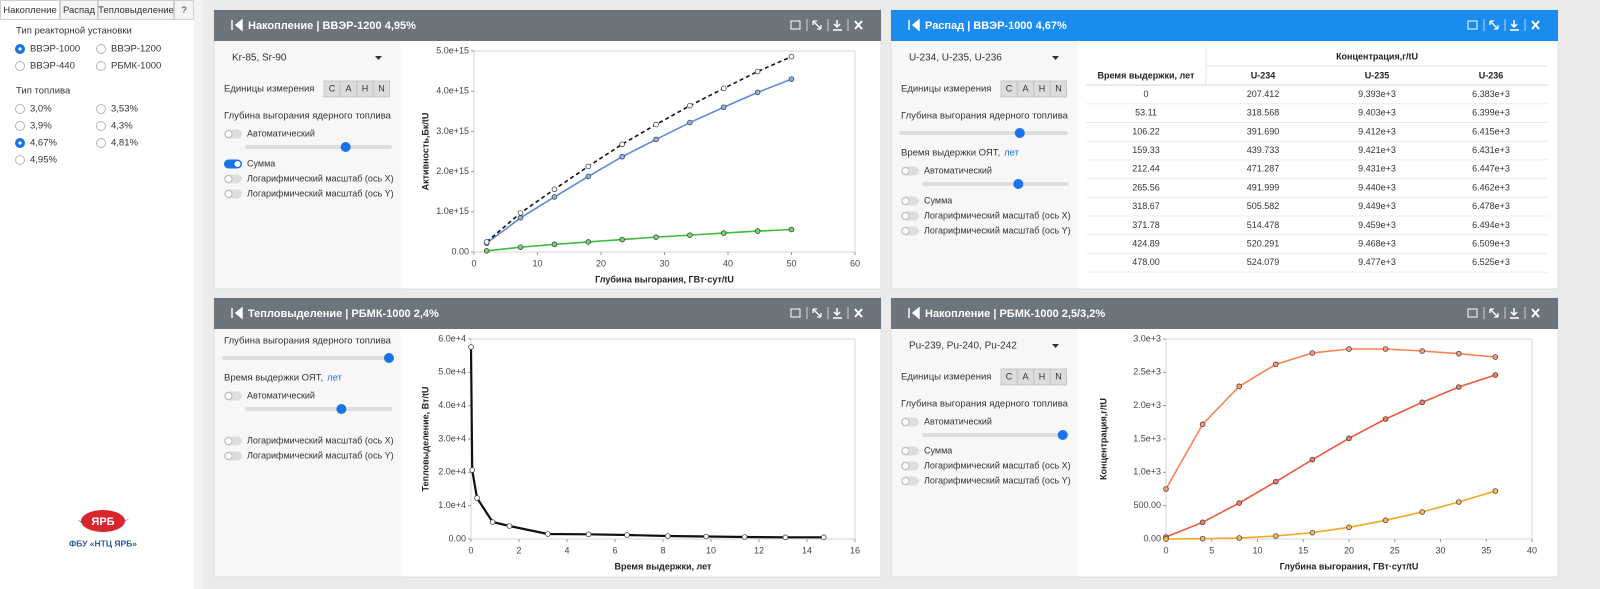 This screenshot has height=589, width=1600. I want to click on dropdown: U-234, U-235, U-236, so click(955, 58).